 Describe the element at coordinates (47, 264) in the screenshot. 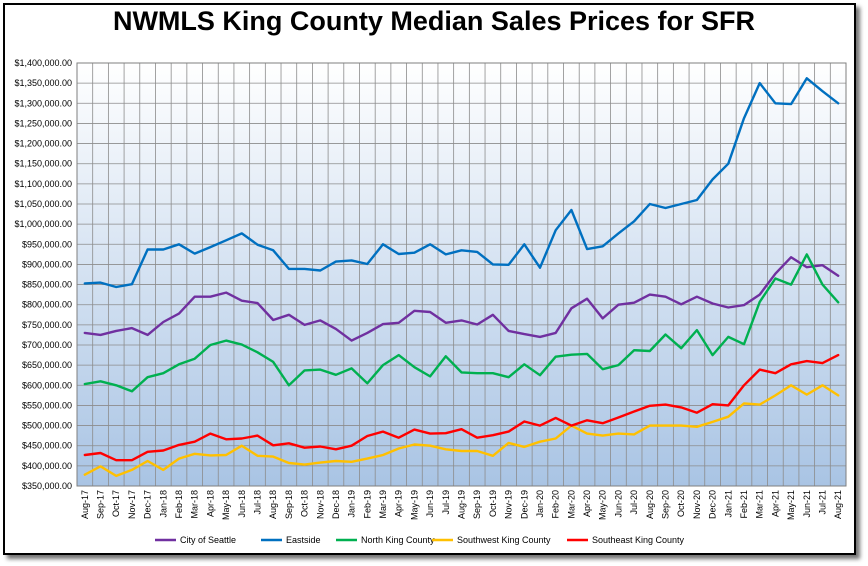

I see `y-tick-label: $900,000.00` at that location.